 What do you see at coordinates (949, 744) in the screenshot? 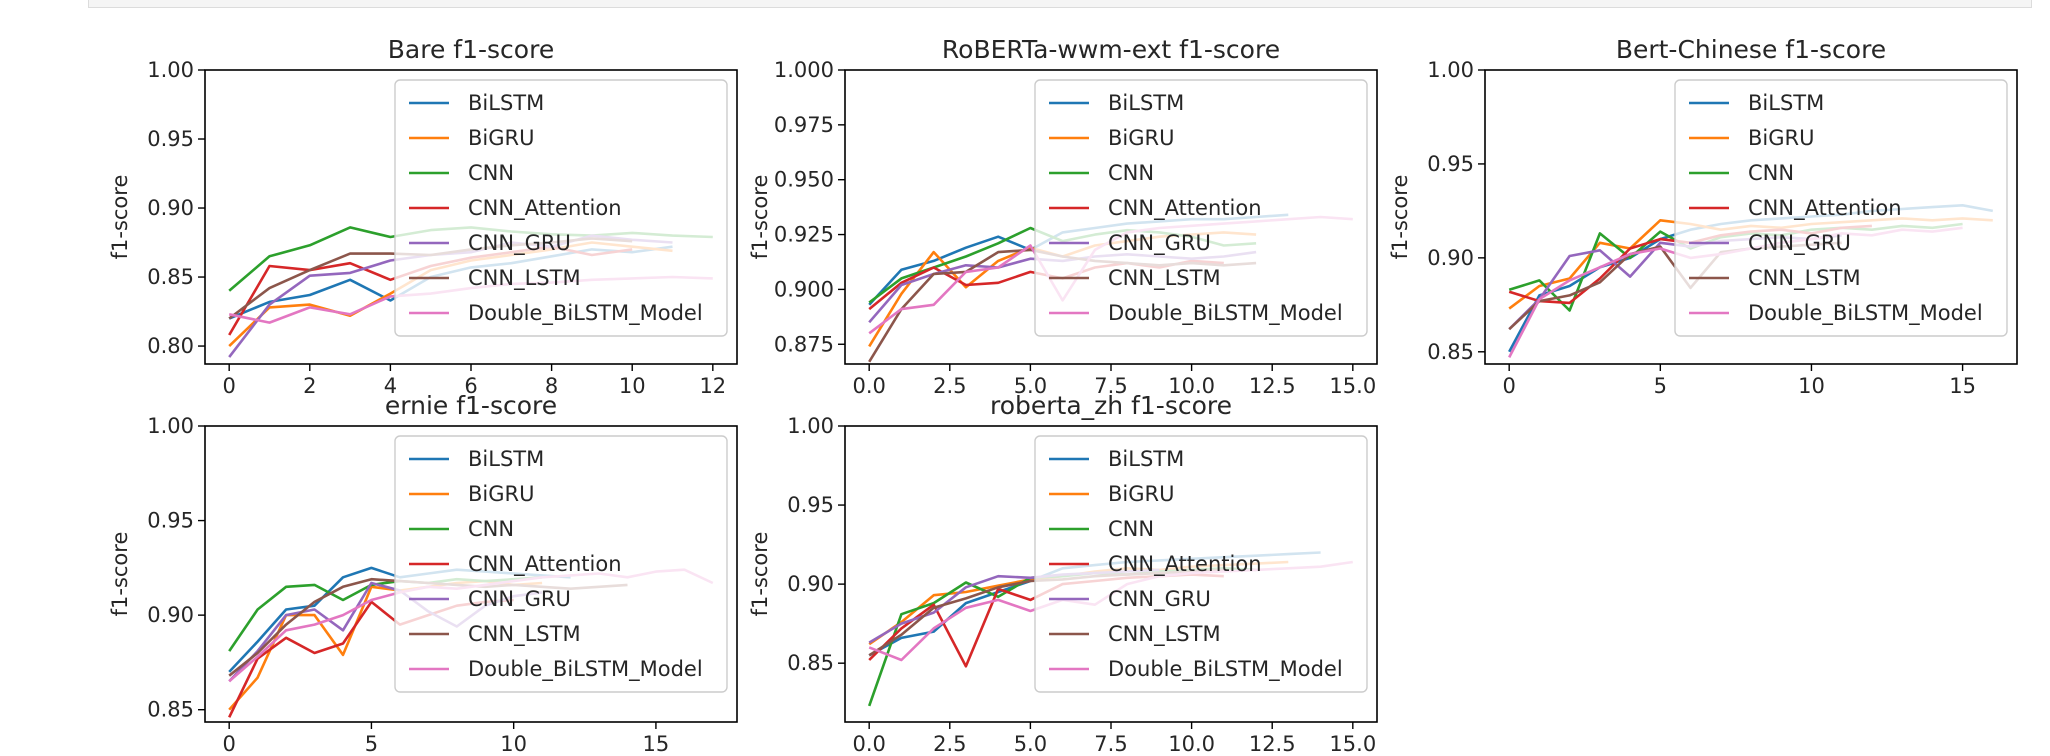
I see `x-tick-label: 2.5` at bounding box center [949, 744].